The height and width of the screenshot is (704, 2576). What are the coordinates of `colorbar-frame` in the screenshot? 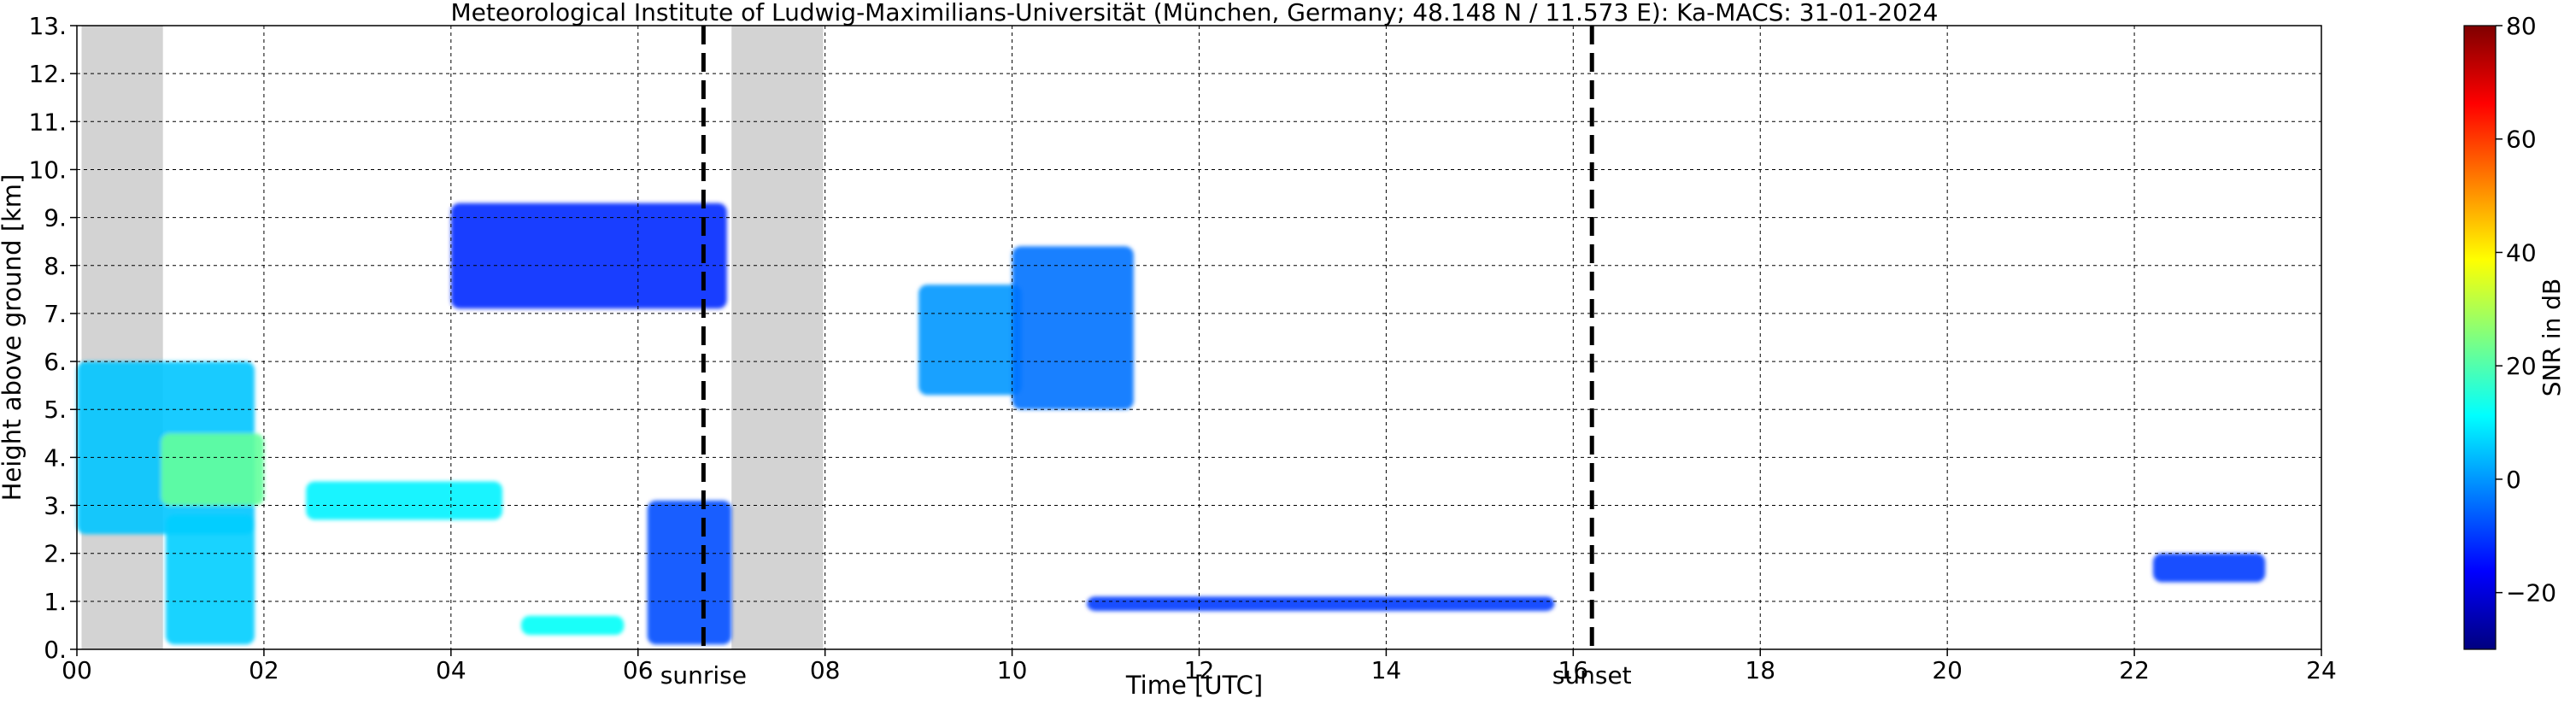 It's located at (2480, 337).